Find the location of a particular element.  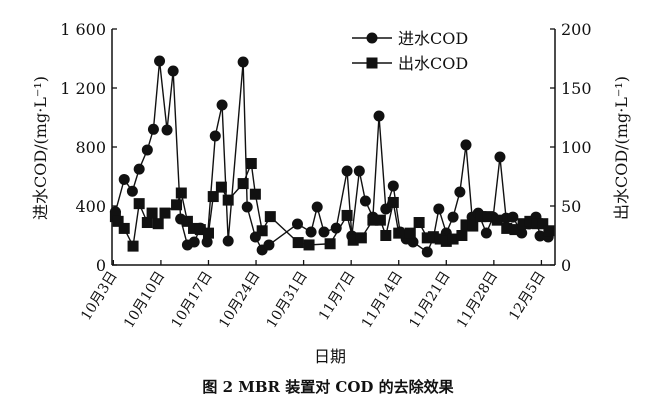

legend: 进水COD 出水COD is located at coordinates (410, 51).